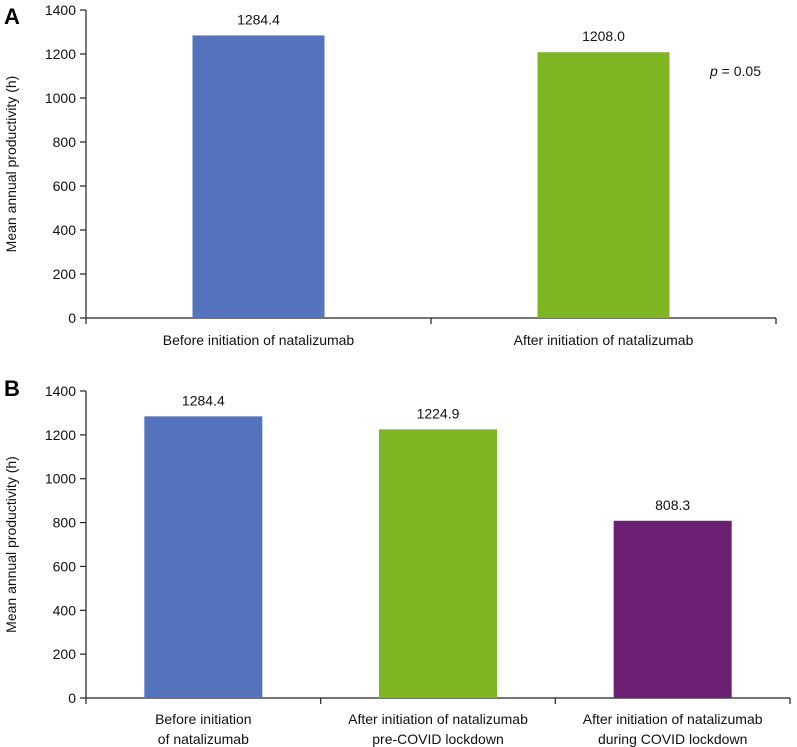  I want to click on data-label: 1224.9, so click(438, 413).